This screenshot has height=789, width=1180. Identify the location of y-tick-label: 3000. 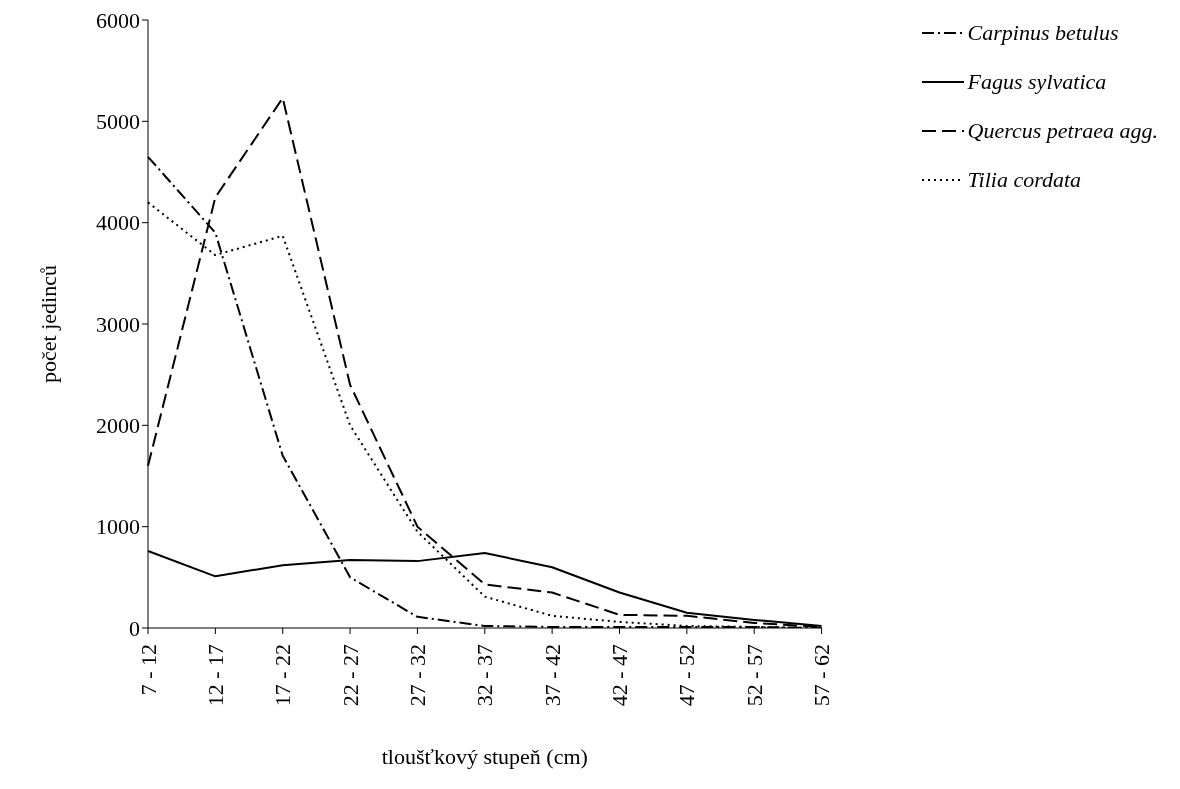
(118, 324).